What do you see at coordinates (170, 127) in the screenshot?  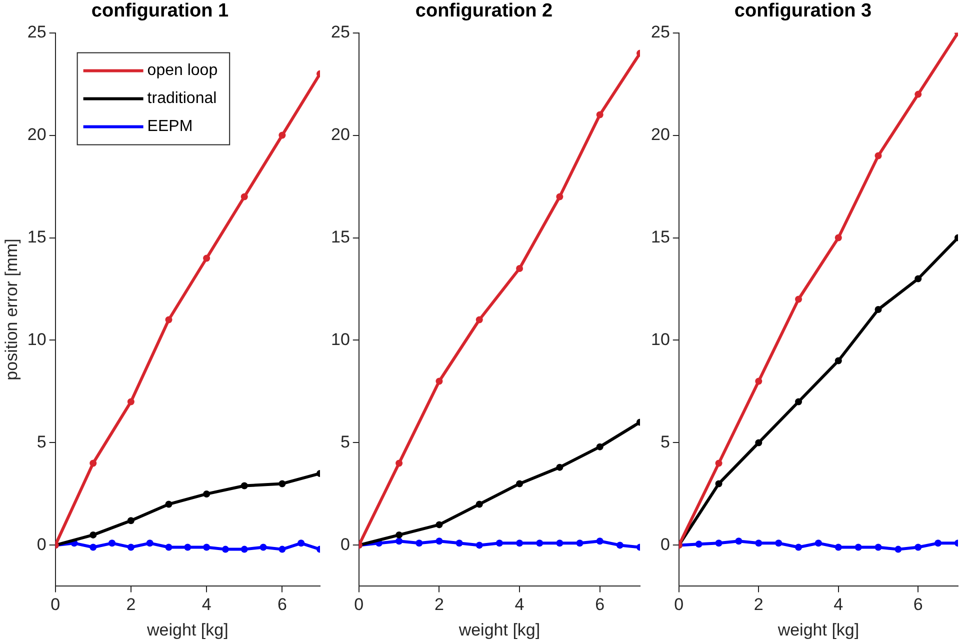 I see `legend-label: EEPM` at bounding box center [170, 127].